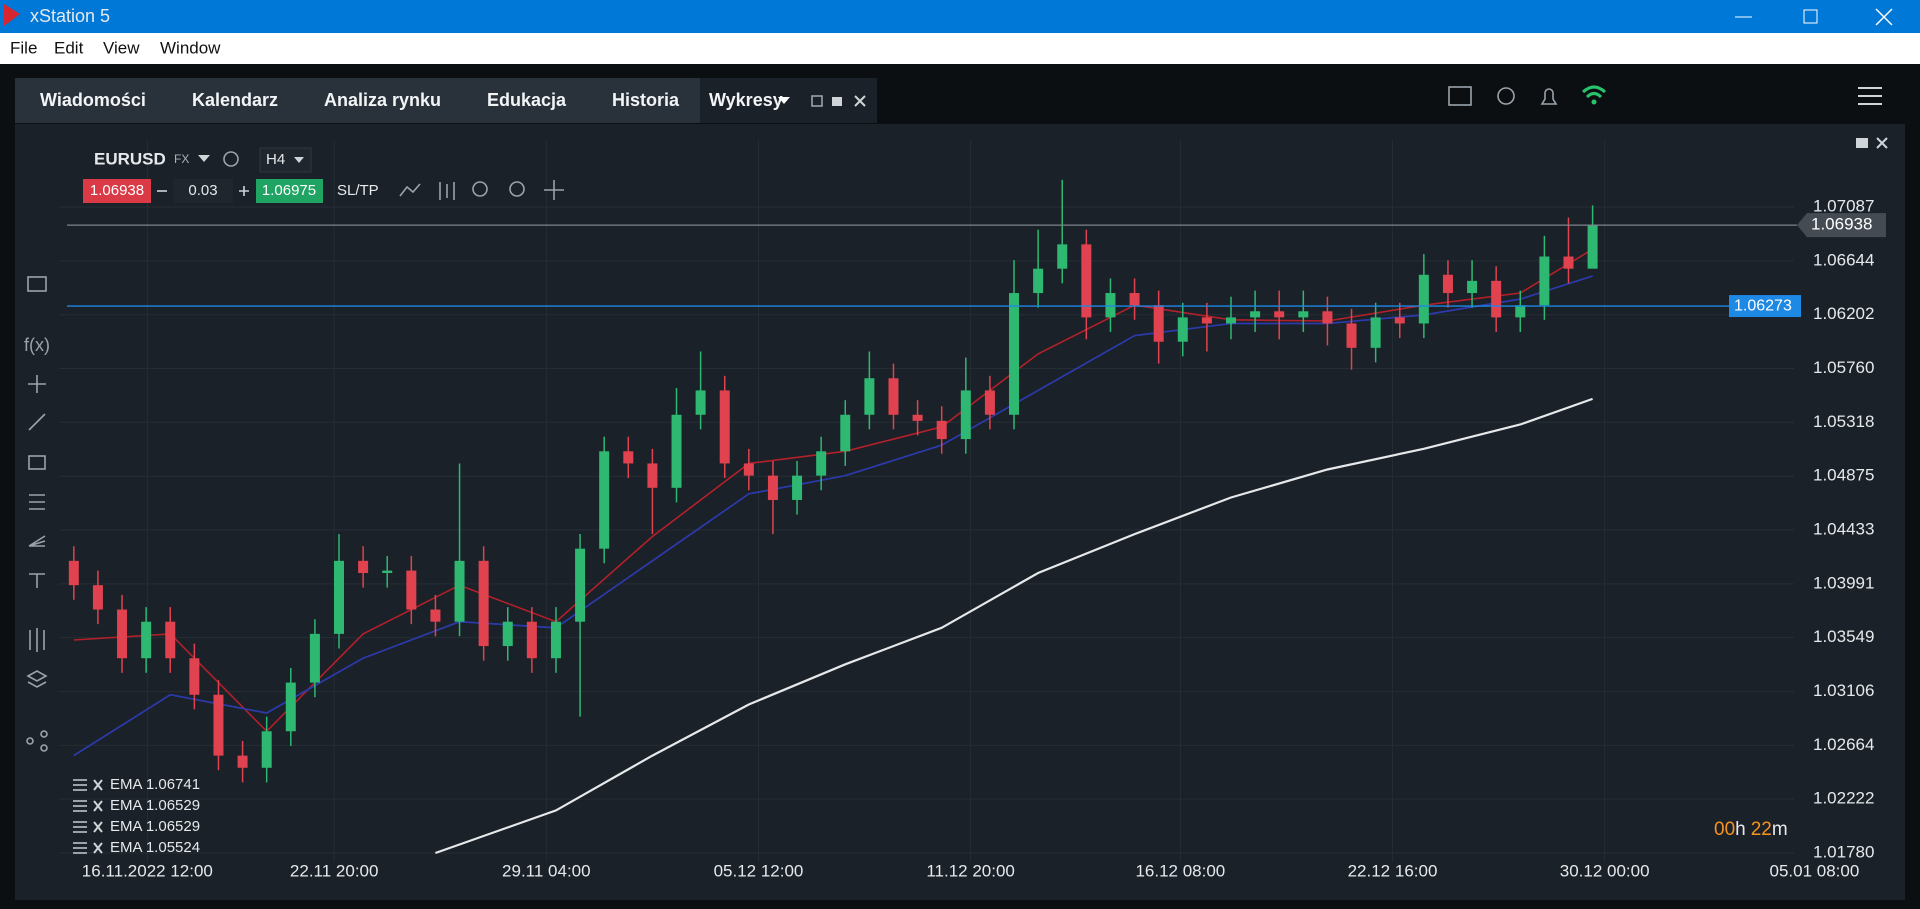  What do you see at coordinates (860, 101) in the screenshot?
I see `tab-close` at bounding box center [860, 101].